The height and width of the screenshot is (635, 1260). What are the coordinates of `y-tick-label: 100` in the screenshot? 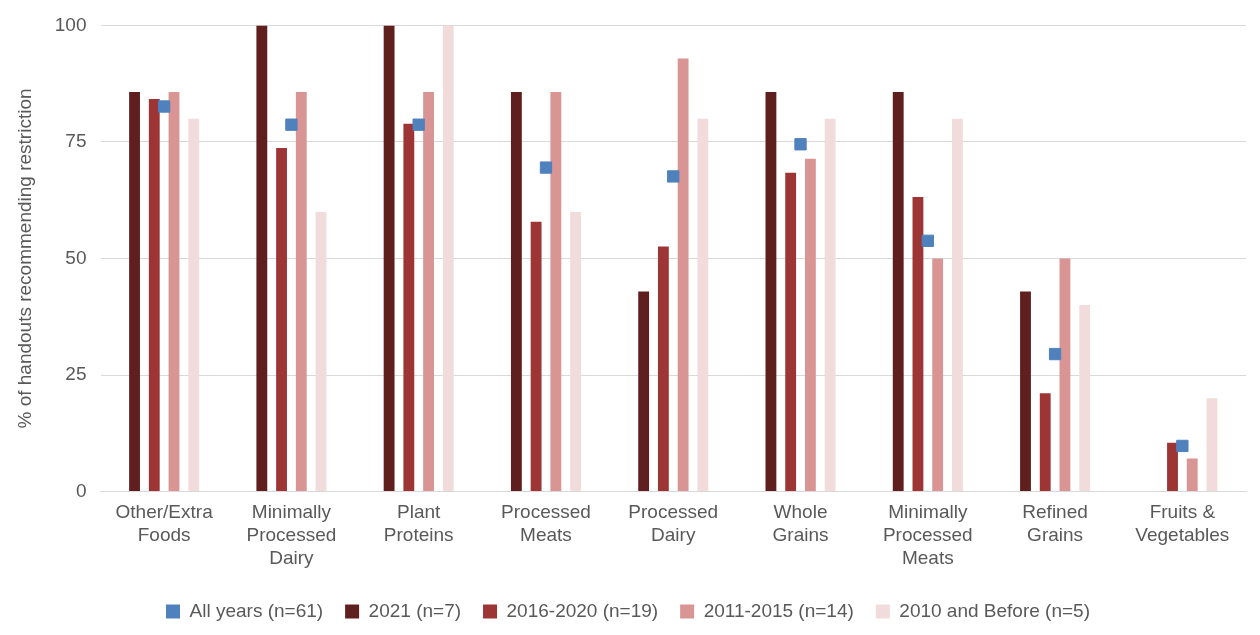 It's located at (70, 24).